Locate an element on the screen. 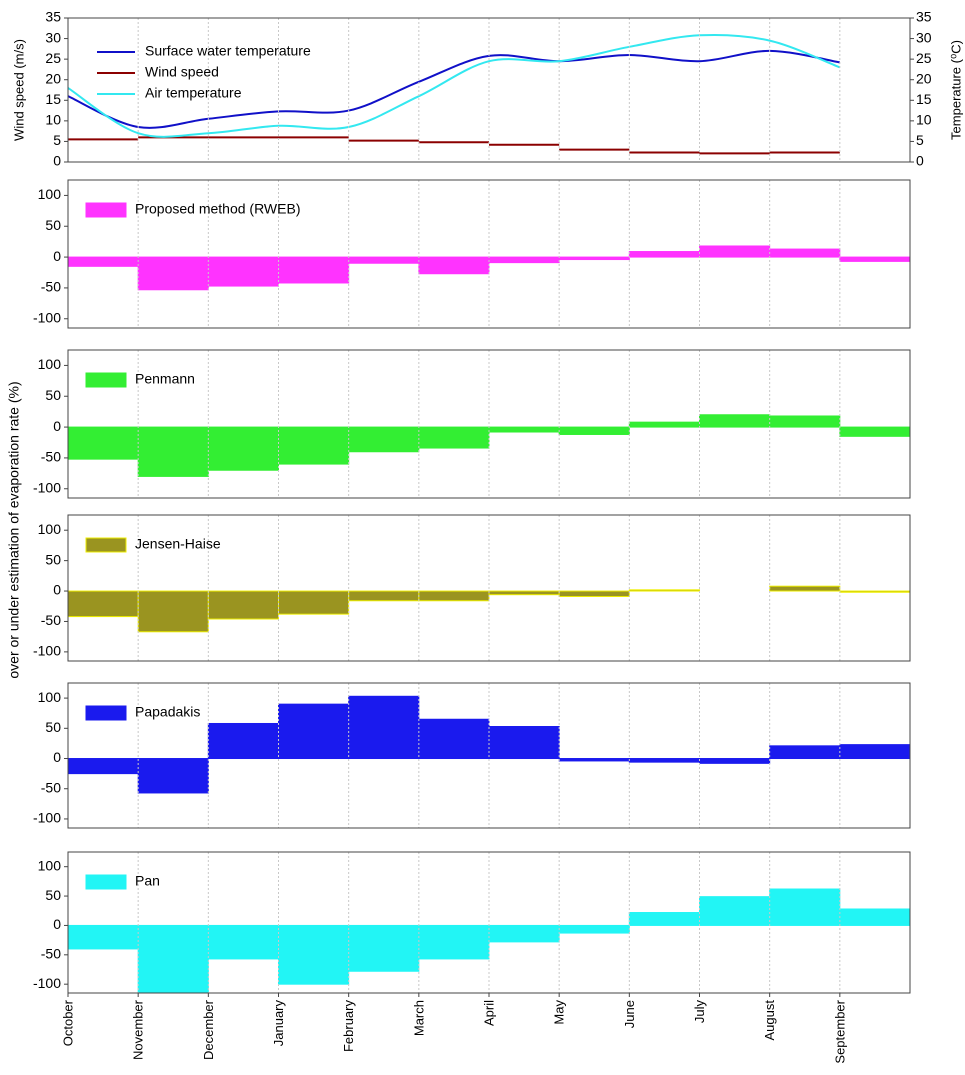 This screenshot has width=965, height=1075. legend-label: Penmann is located at coordinates (165, 379).